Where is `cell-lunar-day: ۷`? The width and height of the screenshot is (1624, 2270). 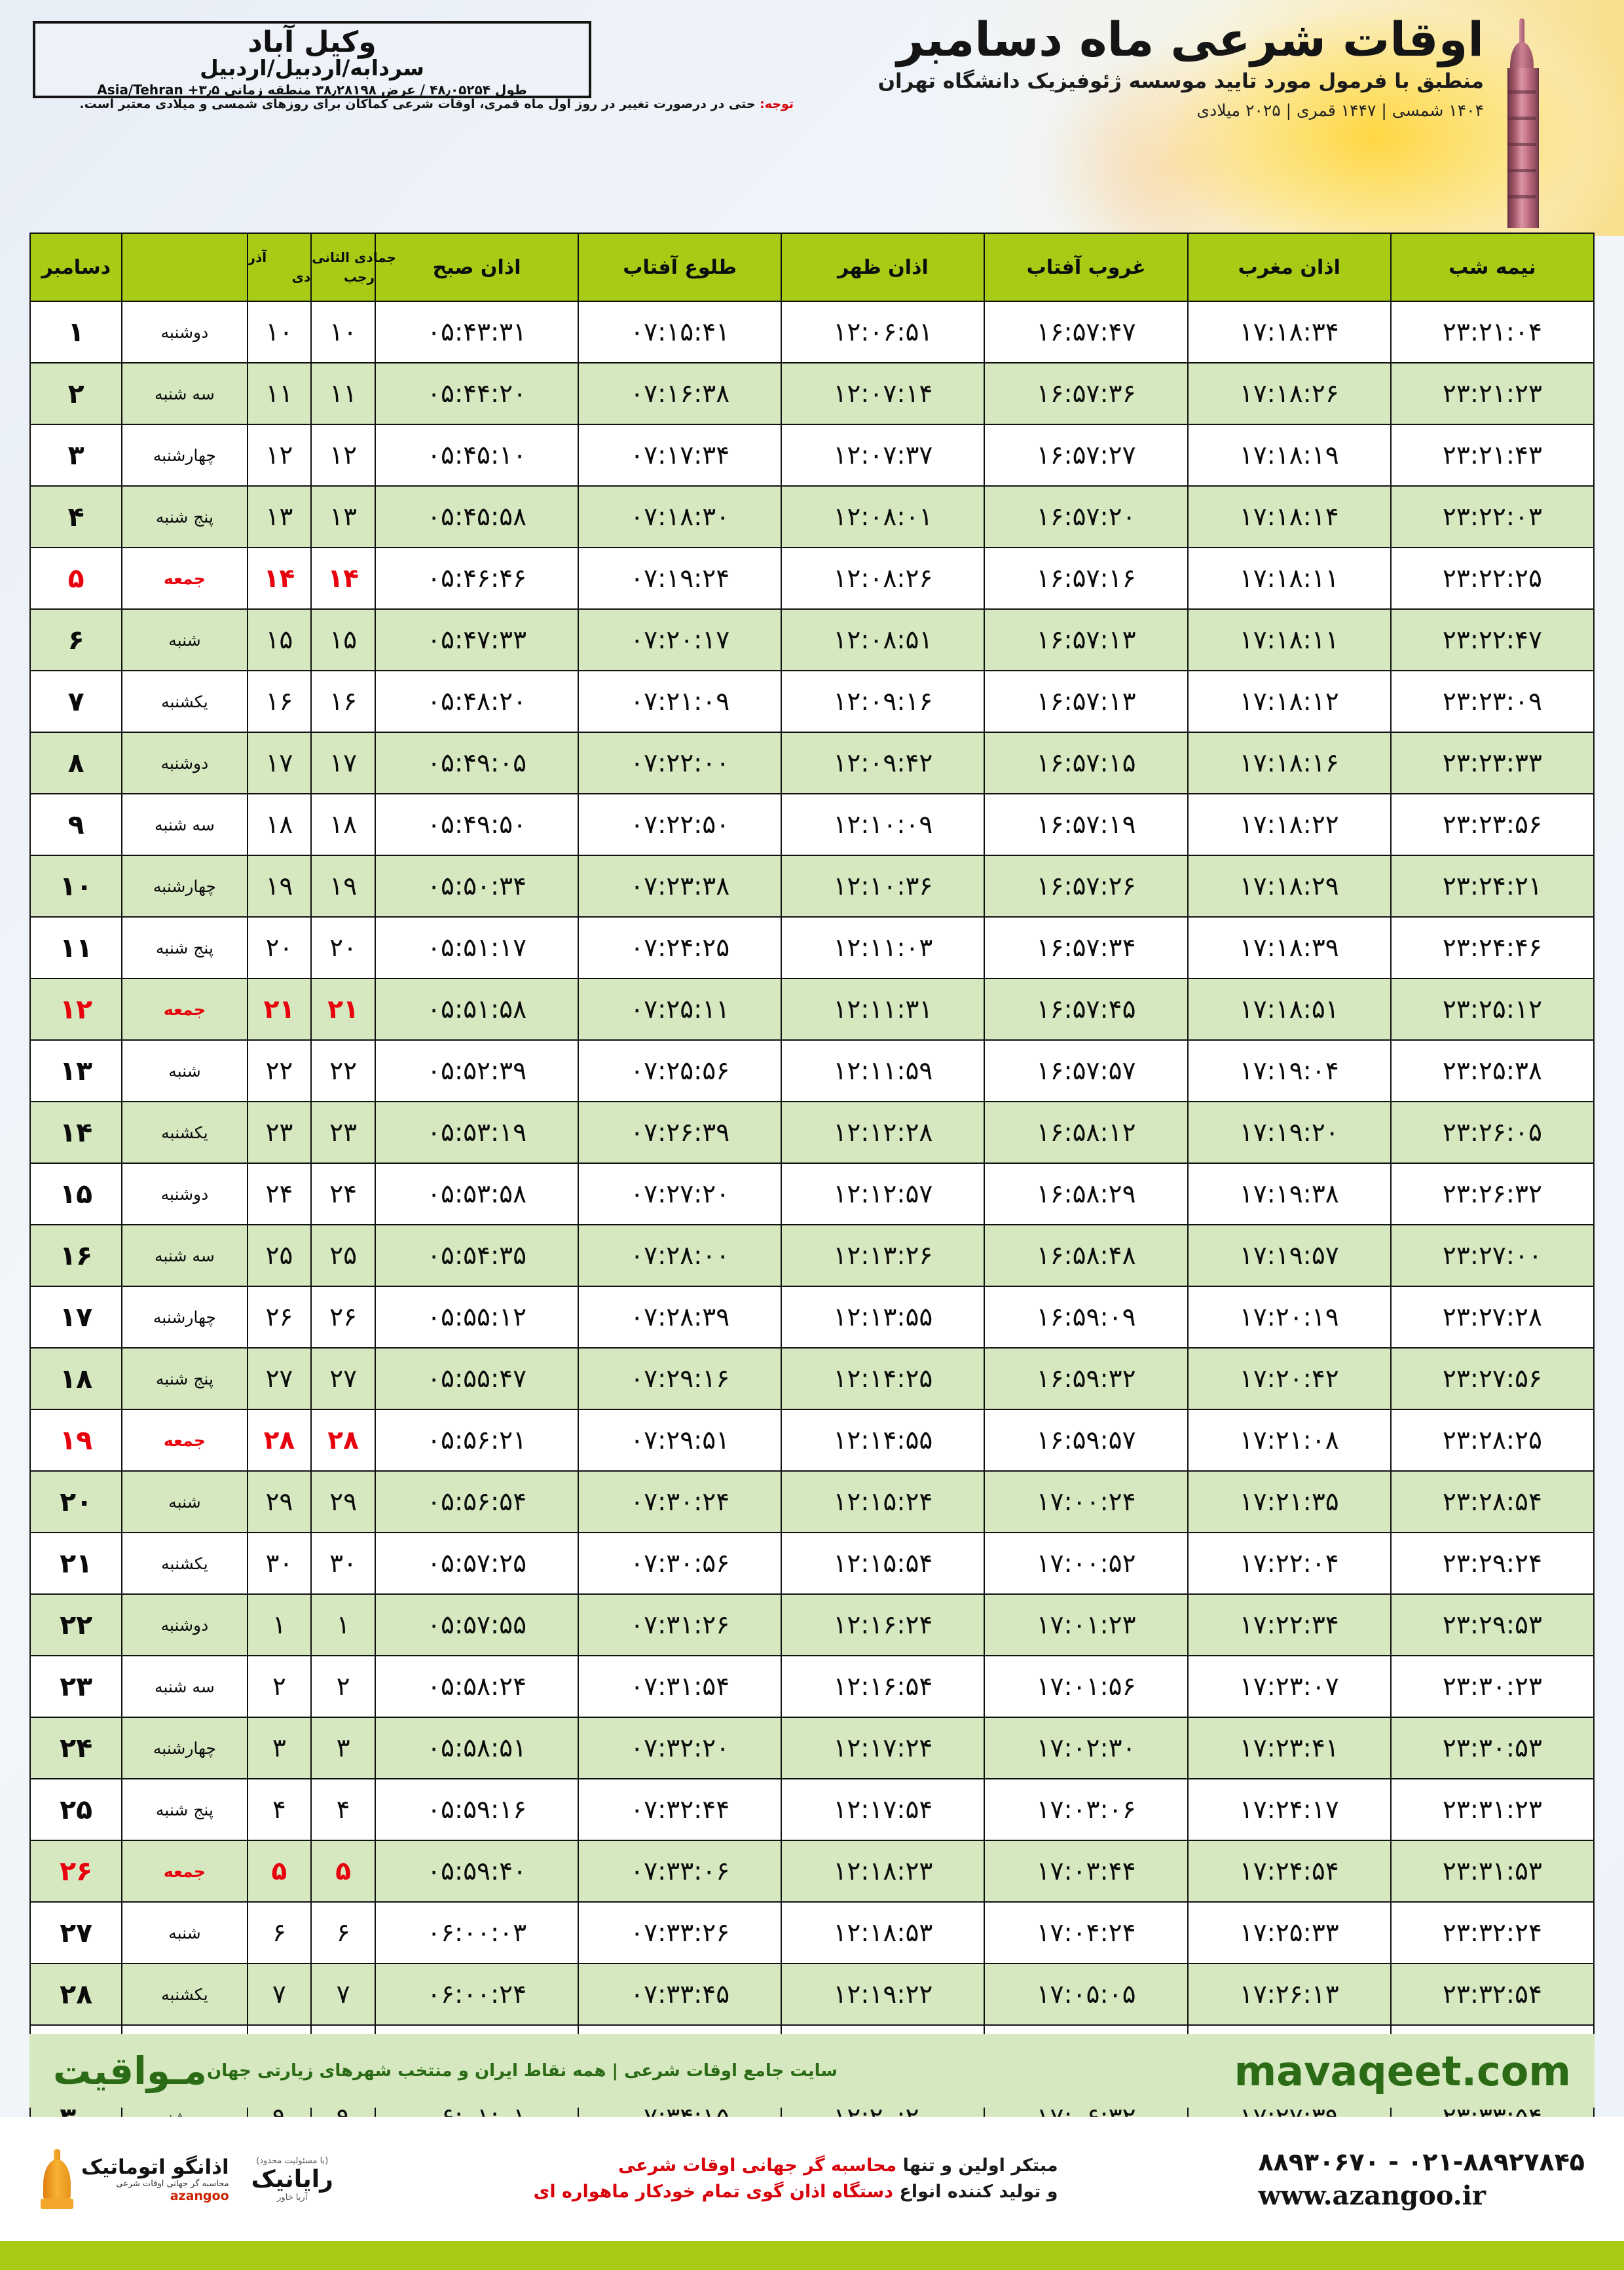 cell-lunar-day: ۷ is located at coordinates (343, 1994).